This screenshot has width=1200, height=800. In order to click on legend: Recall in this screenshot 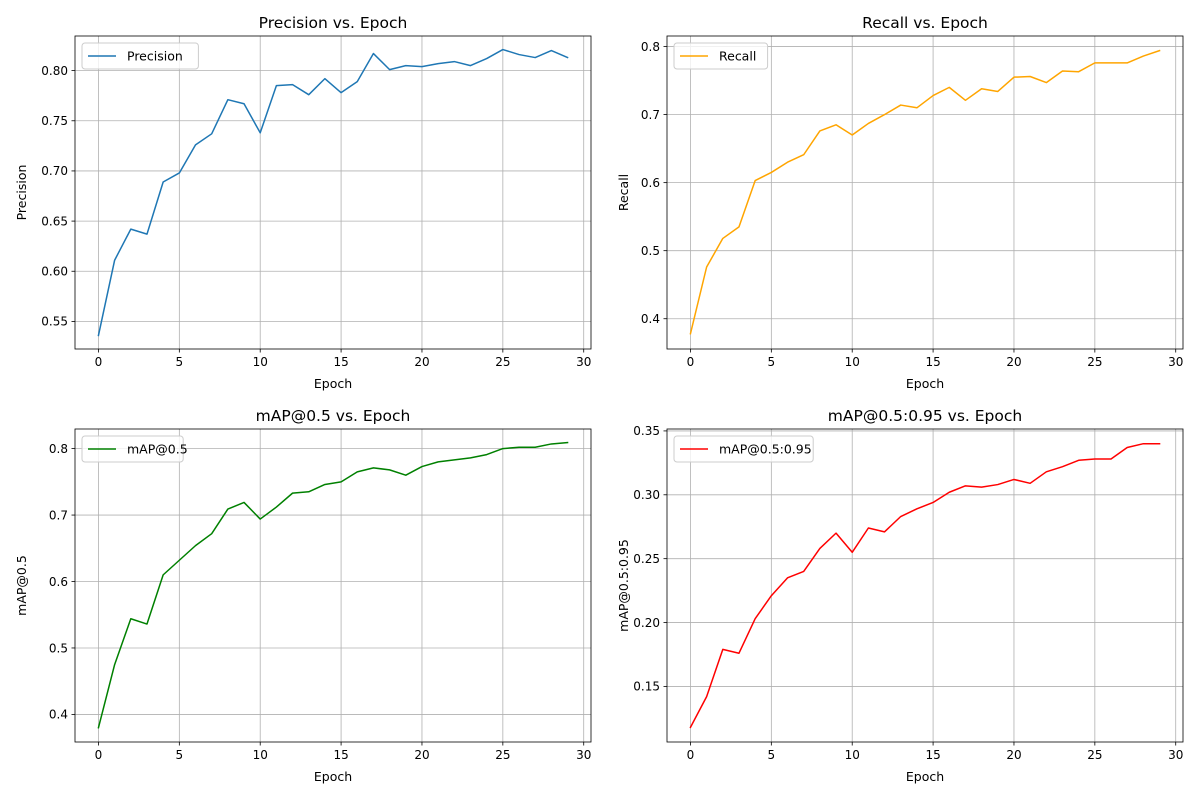, I will do `click(721, 56)`.